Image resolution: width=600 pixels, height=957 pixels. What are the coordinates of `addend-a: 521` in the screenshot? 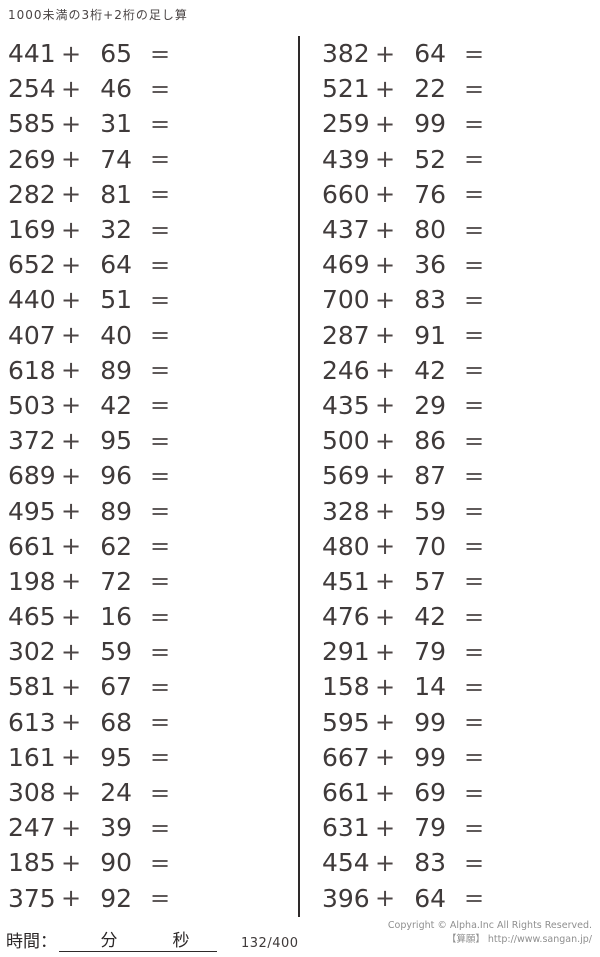 It's located at (346, 89).